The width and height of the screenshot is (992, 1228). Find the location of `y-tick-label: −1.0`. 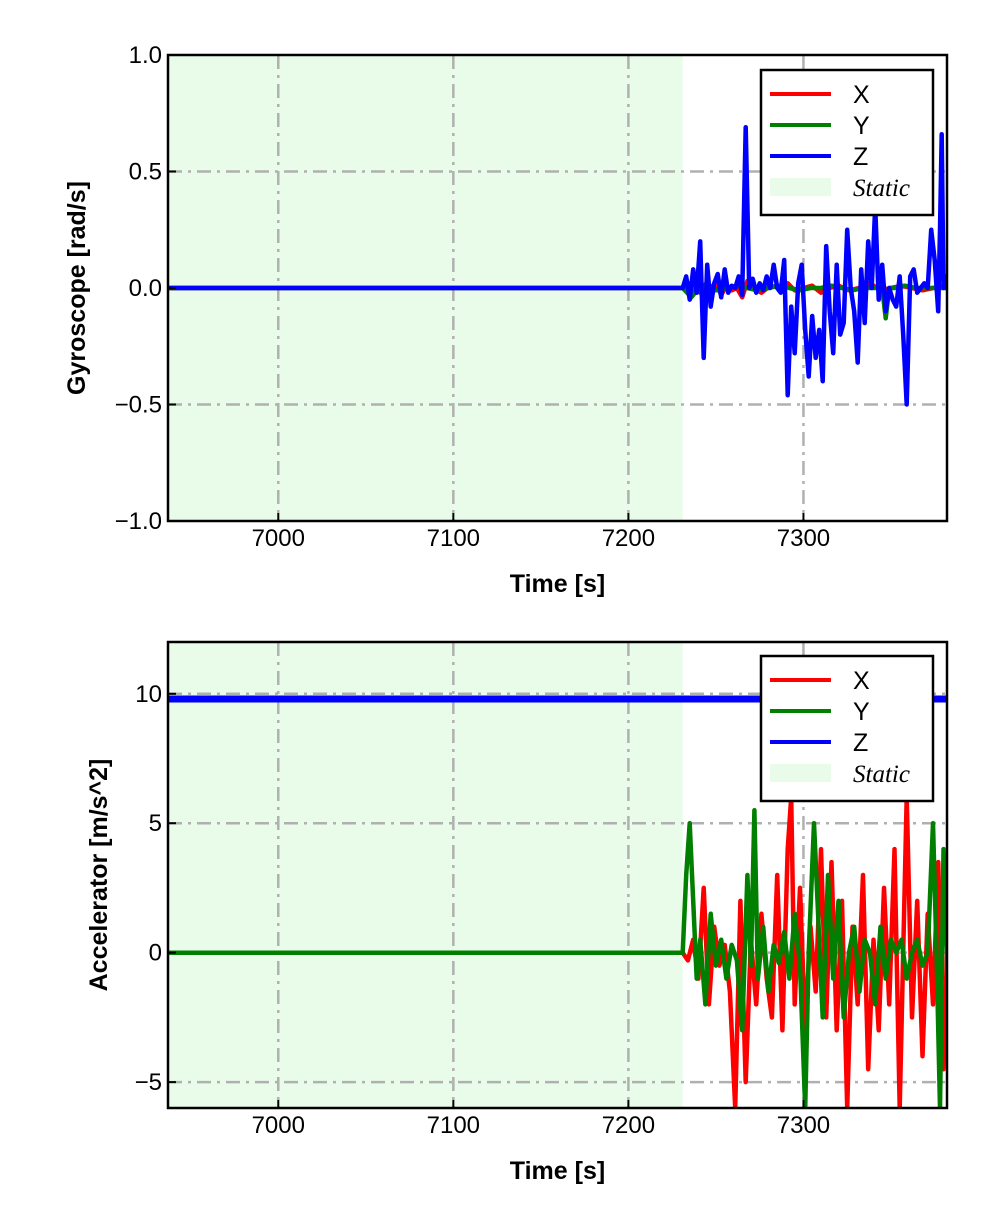

y-tick-label: −1.0 is located at coordinates (138, 521).